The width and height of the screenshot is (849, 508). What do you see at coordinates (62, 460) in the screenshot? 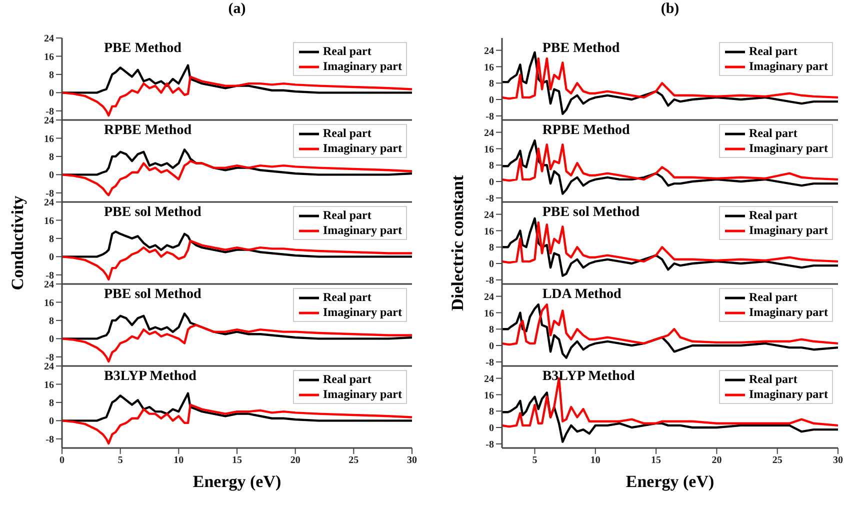
I see `x-tick-label: 0` at bounding box center [62, 460].